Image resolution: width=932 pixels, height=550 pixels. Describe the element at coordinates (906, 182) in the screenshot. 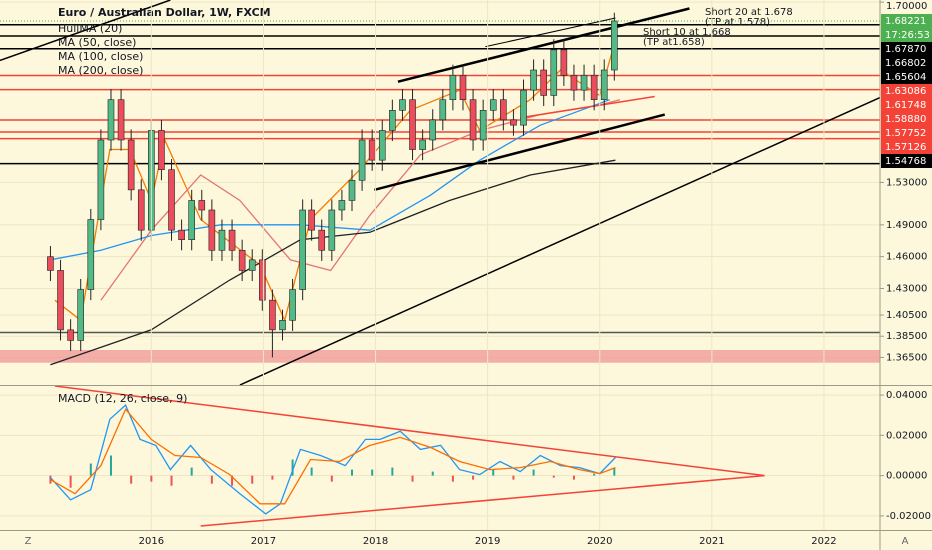

I see `y-tick-label: 1.53000` at that location.